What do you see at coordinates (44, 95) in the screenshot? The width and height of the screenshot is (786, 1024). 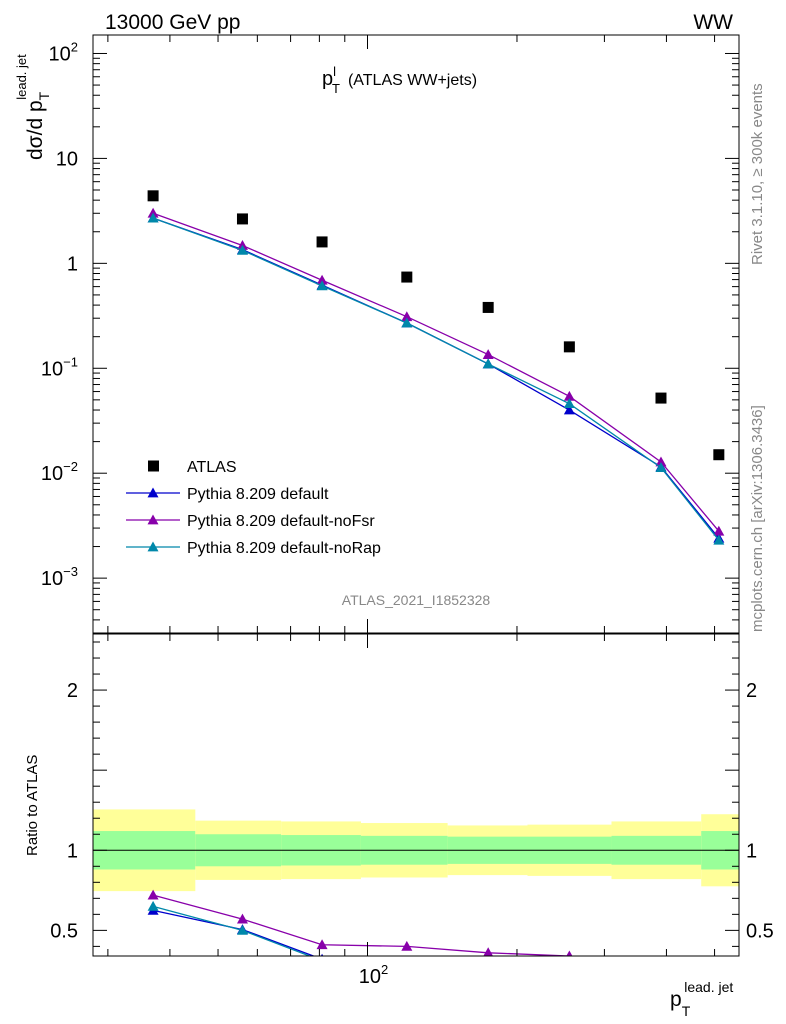 I see `main-y-label-sub: T` at bounding box center [44, 95].